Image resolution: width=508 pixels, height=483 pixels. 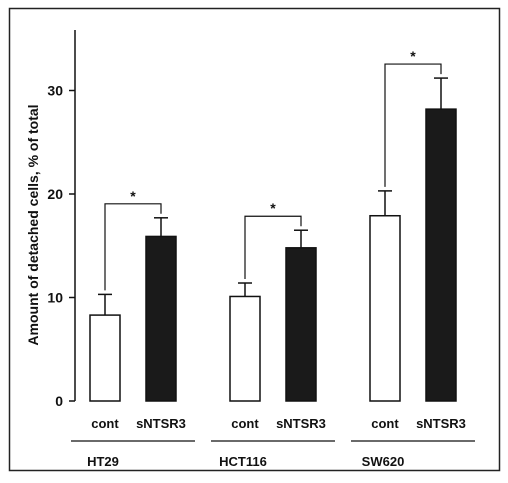 I want to click on group-label: SW620, so click(x=383, y=461).